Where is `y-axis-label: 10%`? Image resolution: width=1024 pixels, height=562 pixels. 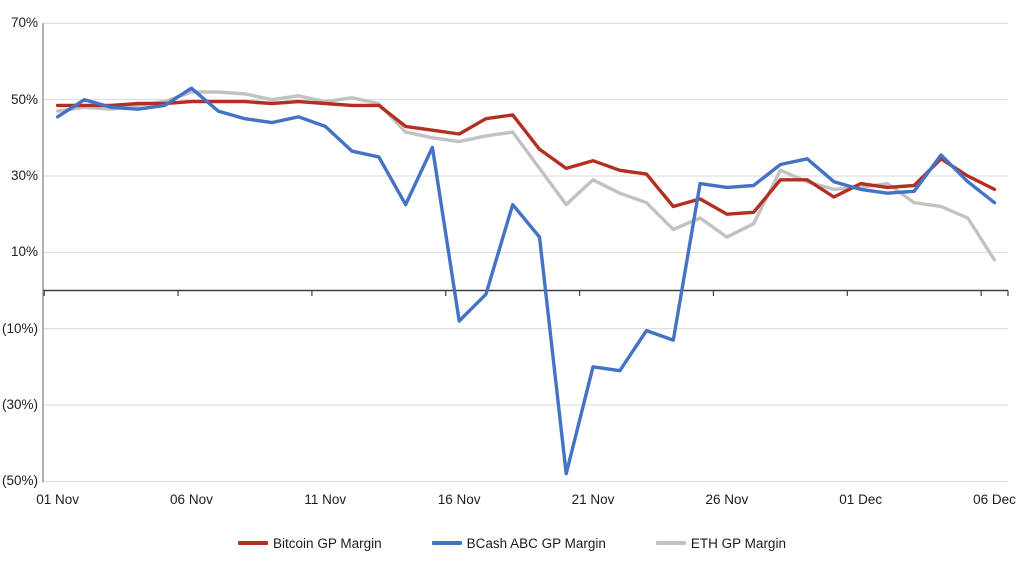 y-axis-label: 10% is located at coordinates (24, 252).